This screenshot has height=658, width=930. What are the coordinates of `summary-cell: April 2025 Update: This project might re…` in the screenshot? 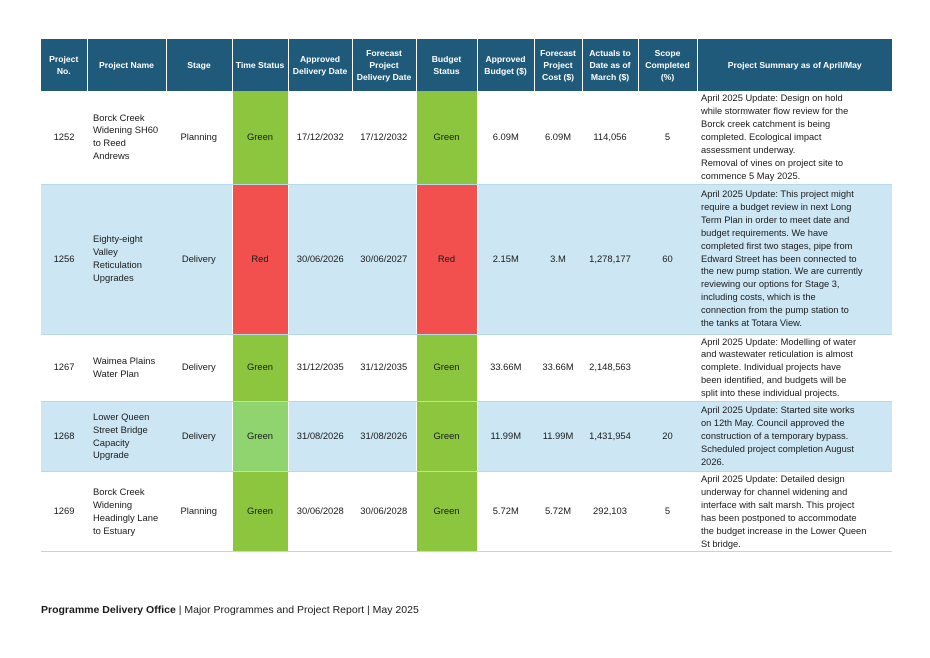 It's located at (794, 259).